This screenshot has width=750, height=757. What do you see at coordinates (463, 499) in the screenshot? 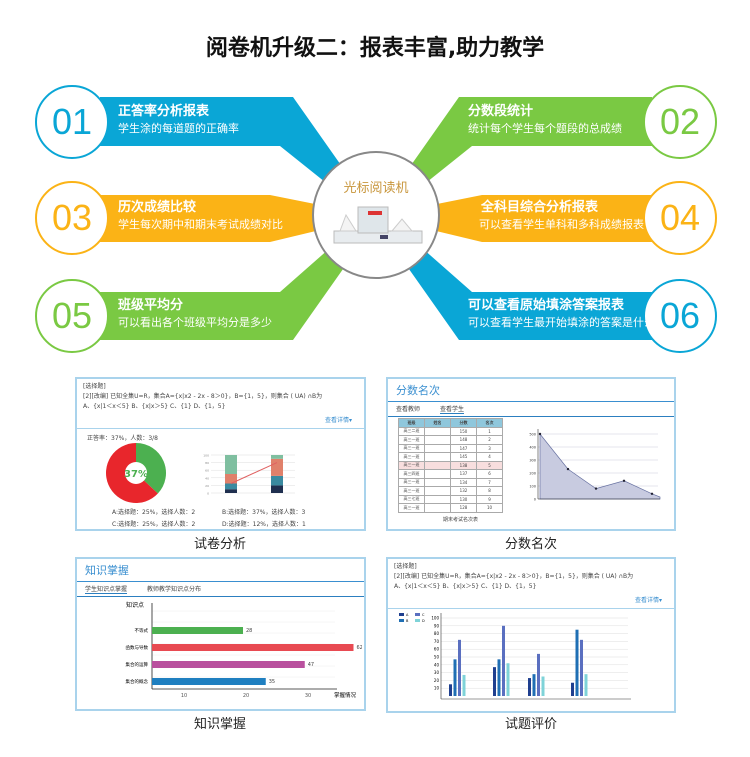
I see `table-cell: 130` at bounding box center [463, 499].